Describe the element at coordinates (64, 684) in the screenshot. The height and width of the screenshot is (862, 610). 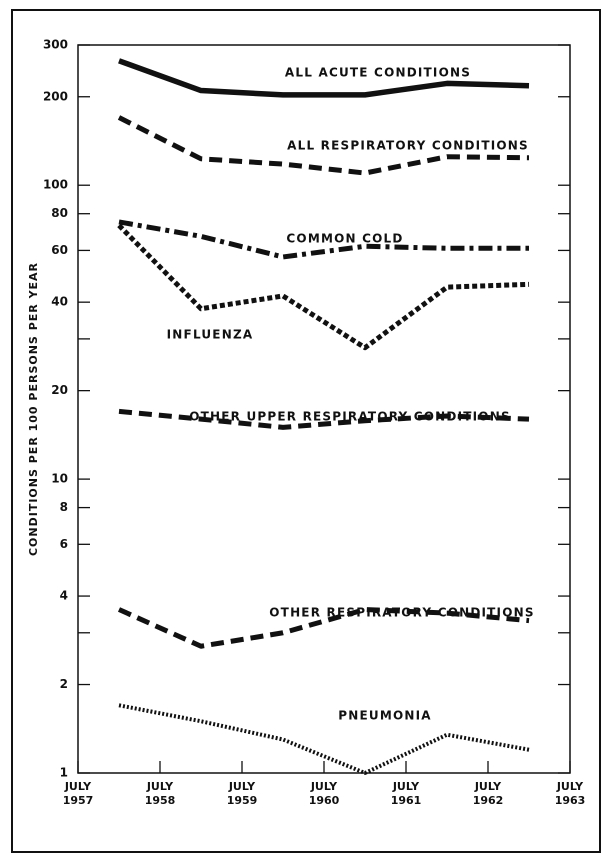
I see `y-tick-label: 2` at that location.